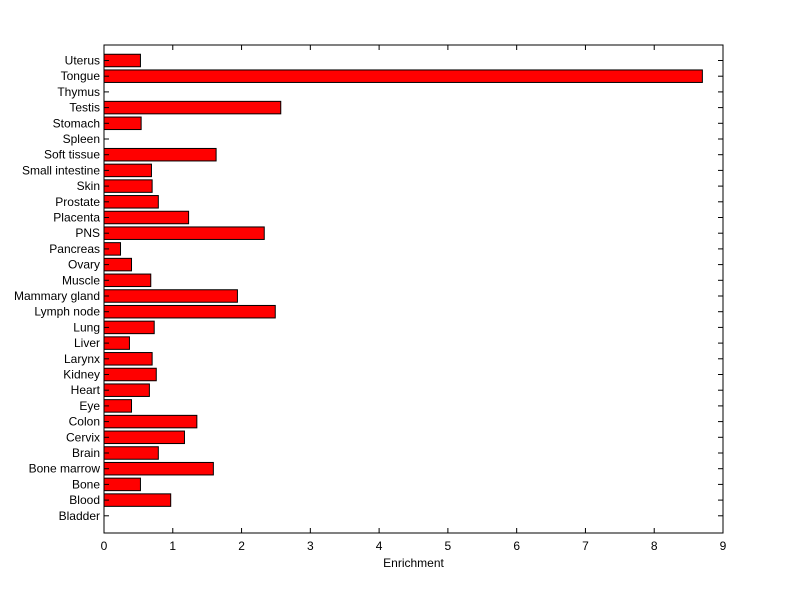  What do you see at coordinates (81, 76) in the screenshot?
I see `y-tick-label: Tongue` at bounding box center [81, 76].